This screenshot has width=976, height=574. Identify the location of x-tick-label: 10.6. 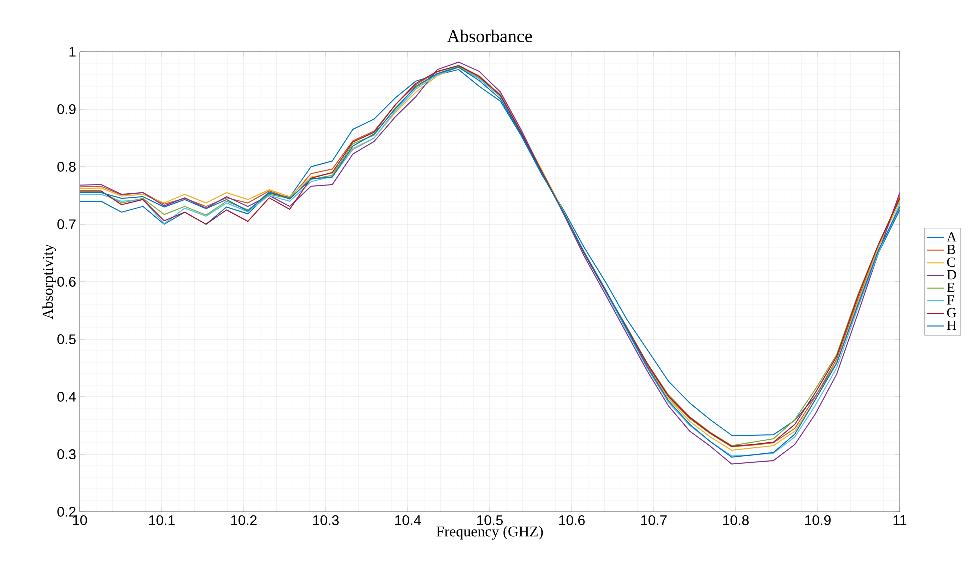
(572, 521).